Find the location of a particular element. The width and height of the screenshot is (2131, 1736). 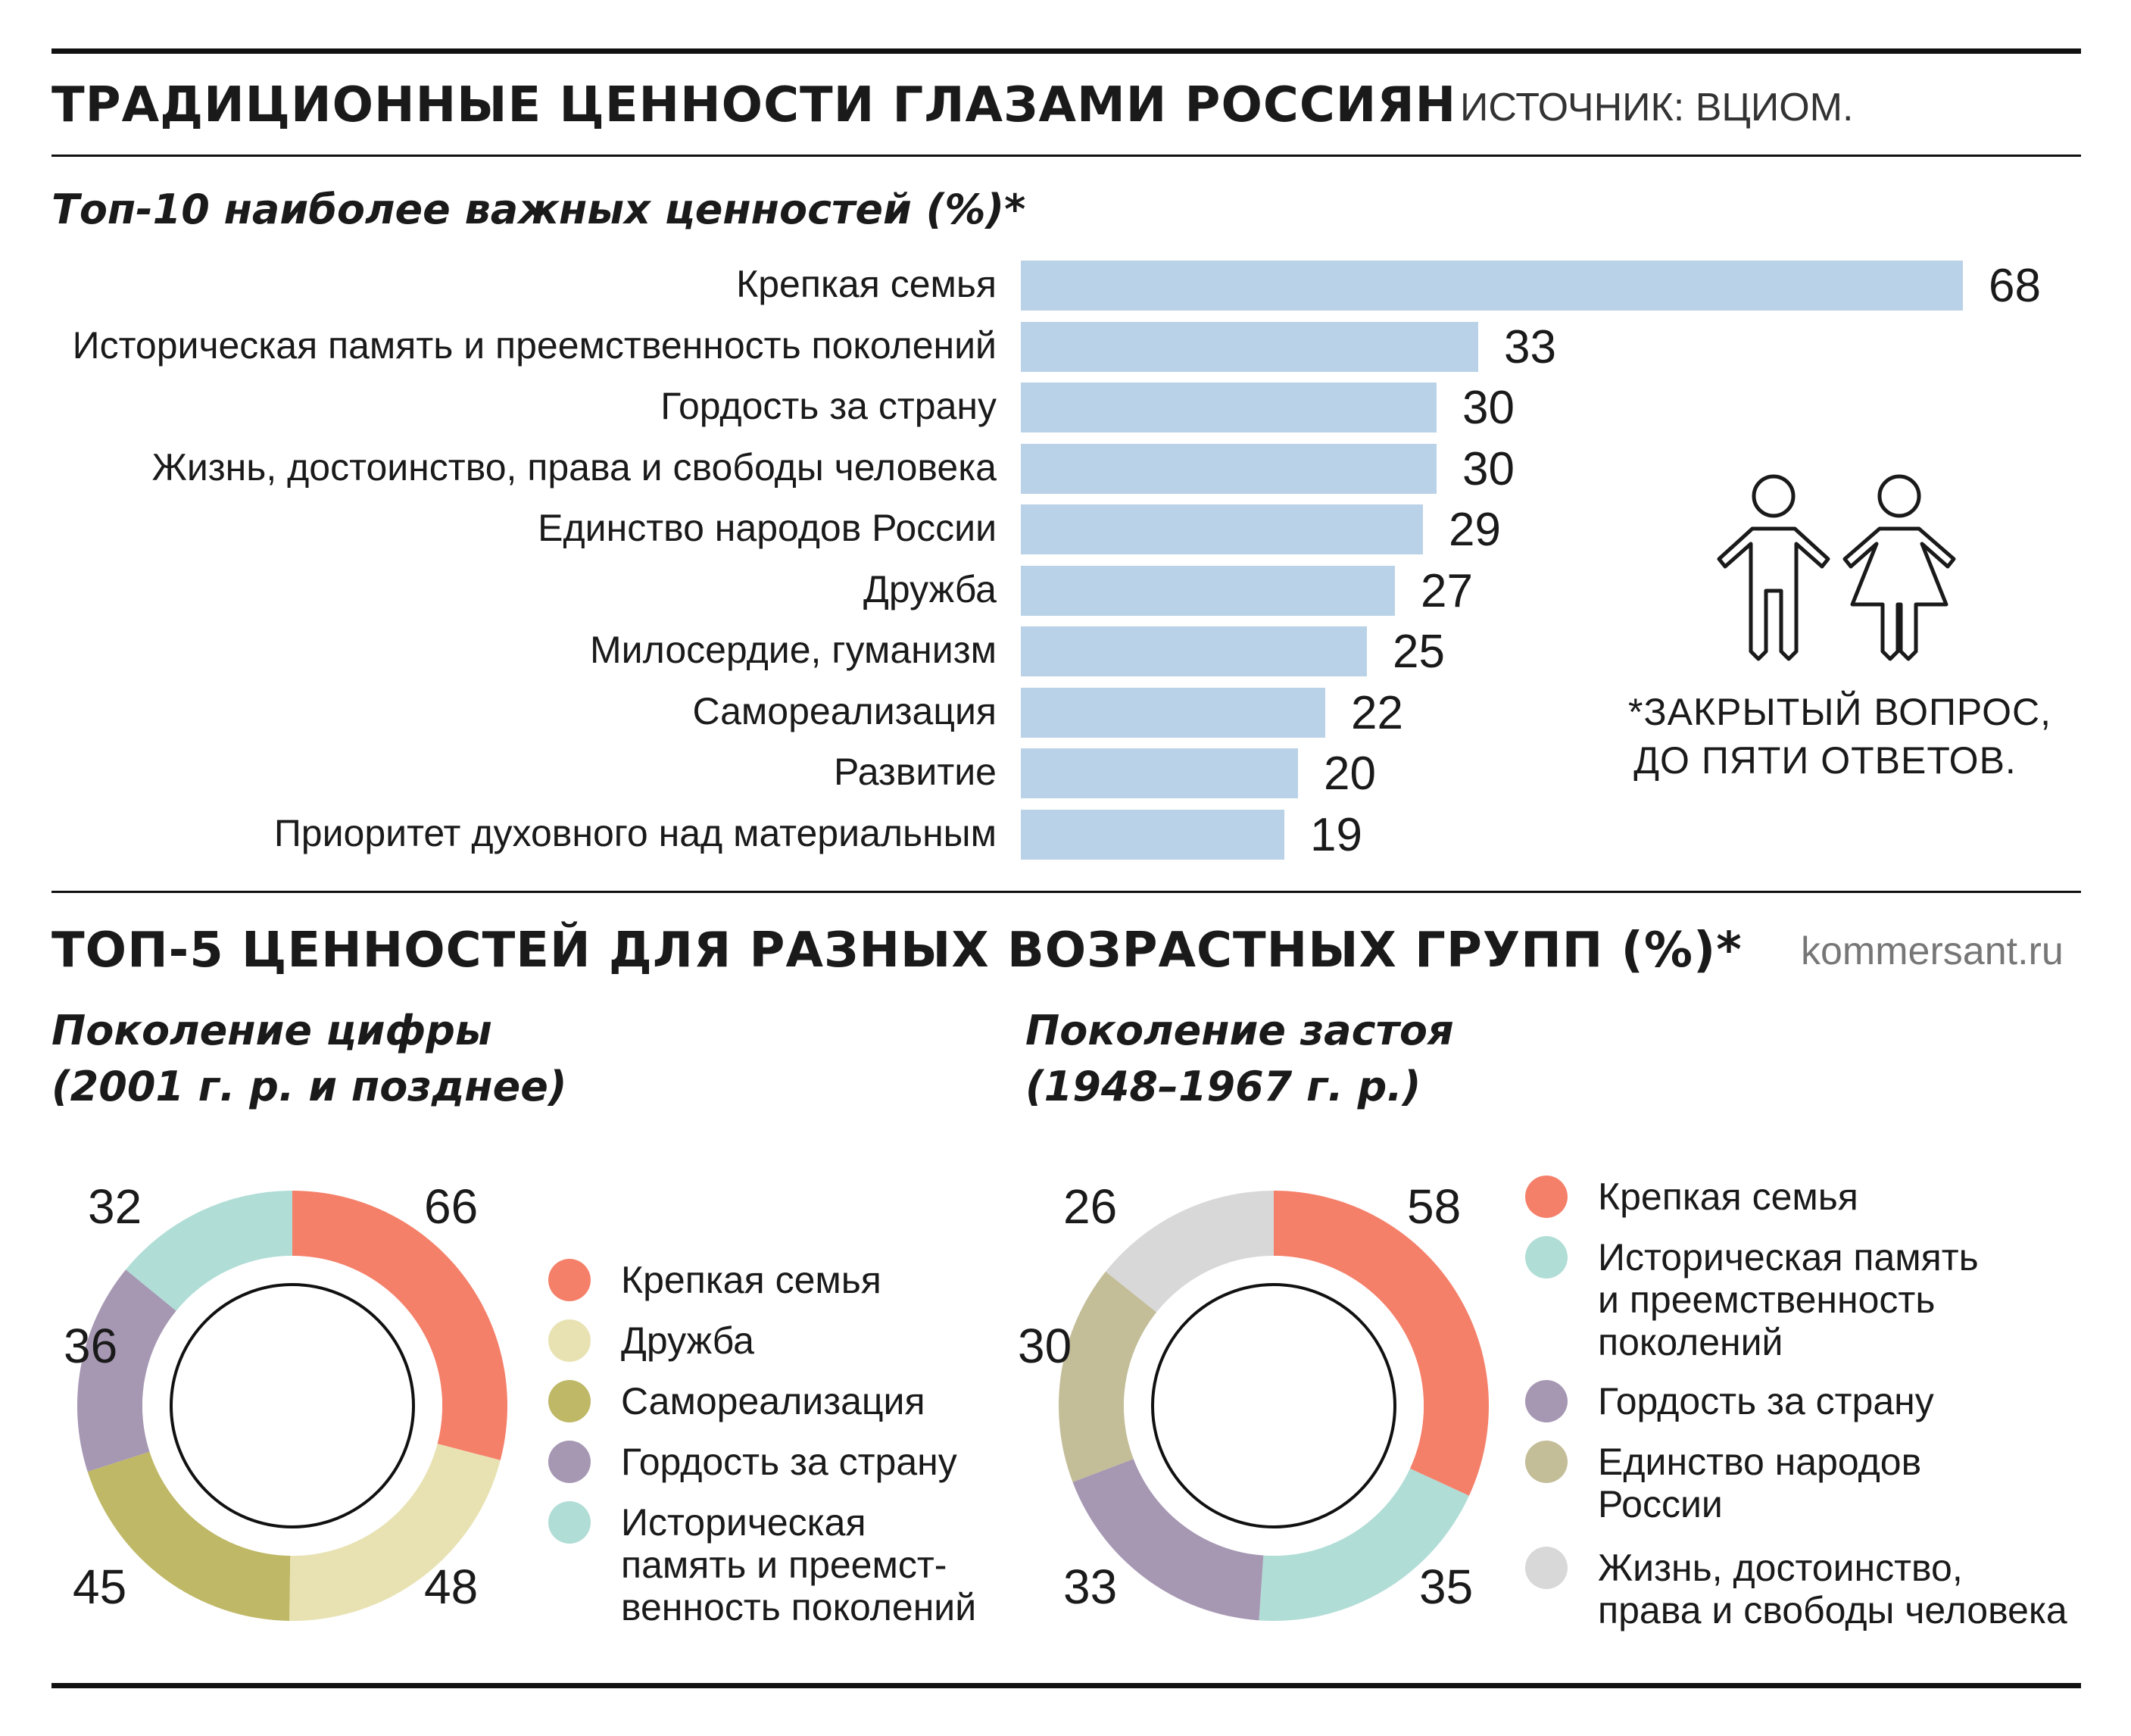

page-title: ТРАДИЦИОННЫЕ ЦЕННОСТИ ГЛАЗАМИ РОССИЯН is located at coordinates (754, 105).